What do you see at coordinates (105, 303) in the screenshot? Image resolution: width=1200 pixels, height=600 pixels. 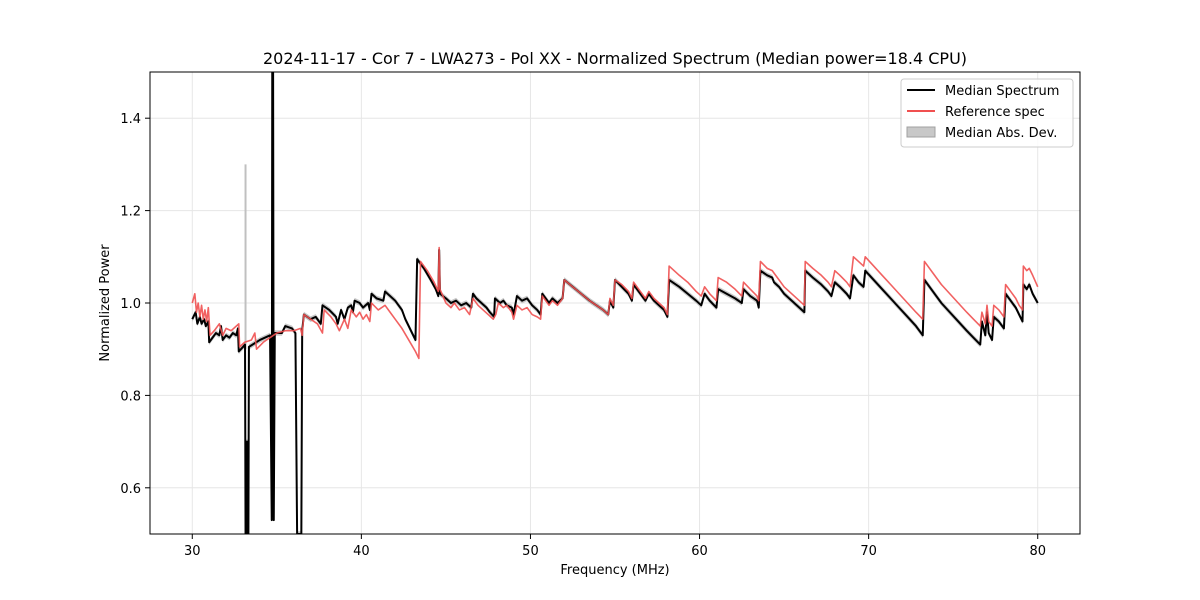 I see `y-axis-label: Normalized Power` at bounding box center [105, 303].